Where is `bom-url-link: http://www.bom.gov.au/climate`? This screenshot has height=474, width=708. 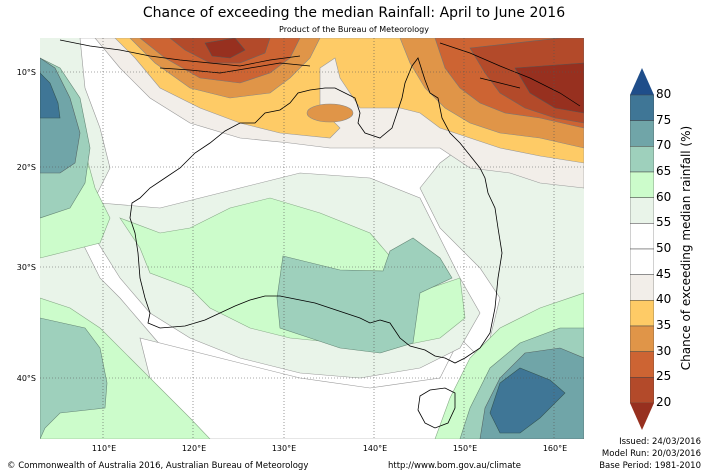 bom-url-link: http://www.bom.gov.au/climate is located at coordinates (454, 466).